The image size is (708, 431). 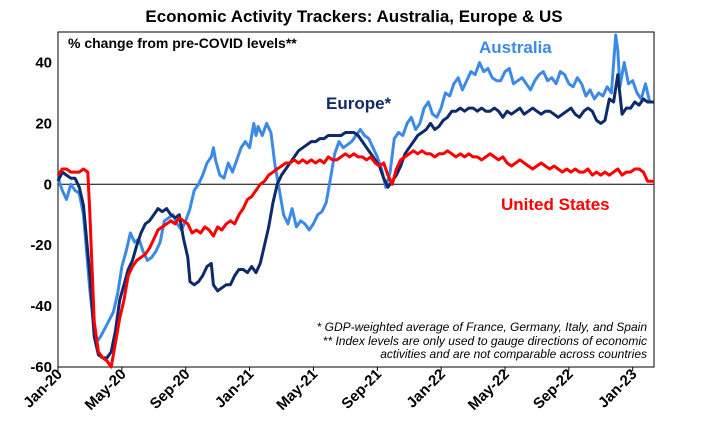 I want to click on y-axis: 40 20 0 -20 -40 -60, so click(x=41, y=215).